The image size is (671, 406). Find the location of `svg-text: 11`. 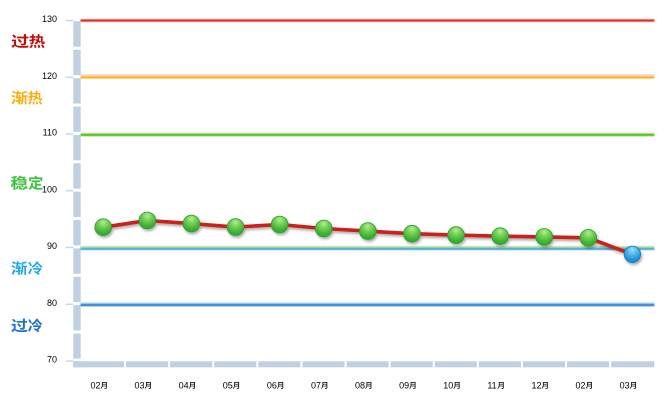

svg-text: 11 is located at coordinates (491, 385).